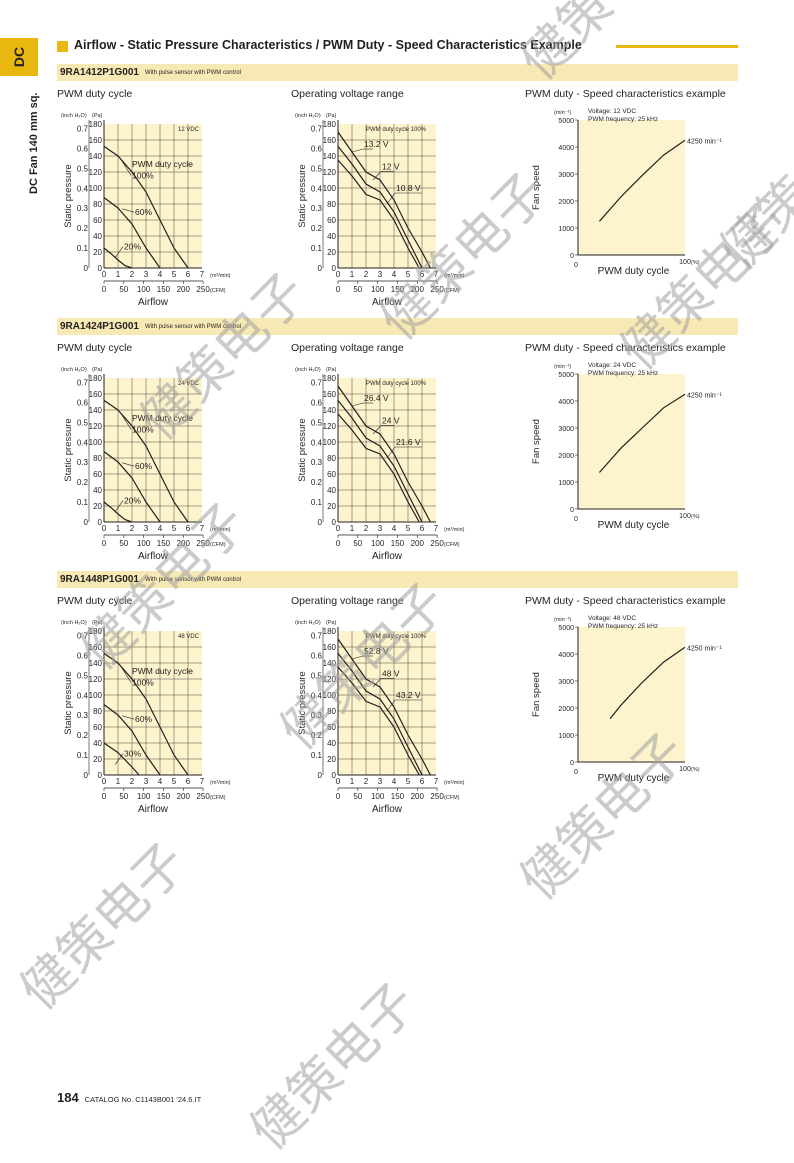 This screenshot has height=1163, width=794. What do you see at coordinates (118, 528) in the screenshot?
I see `x-tick-label-m3: 1` at bounding box center [118, 528].